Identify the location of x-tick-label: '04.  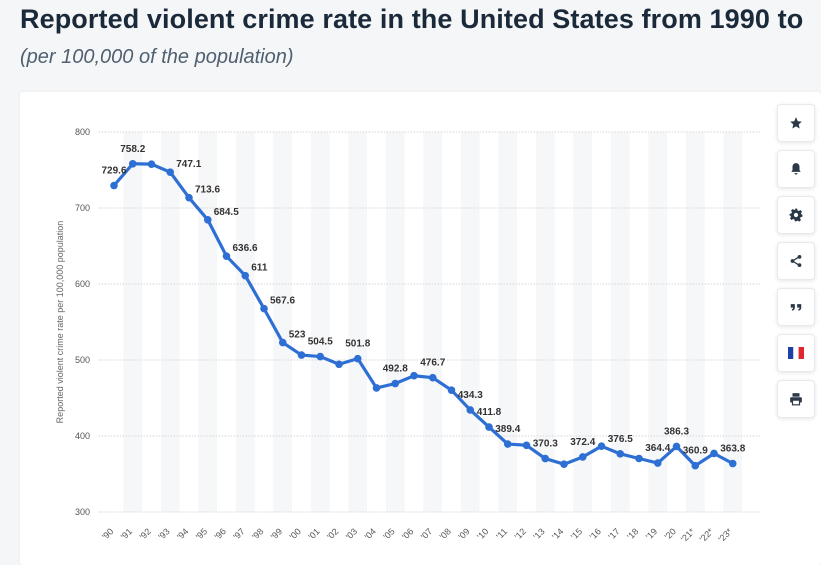
(370, 533).